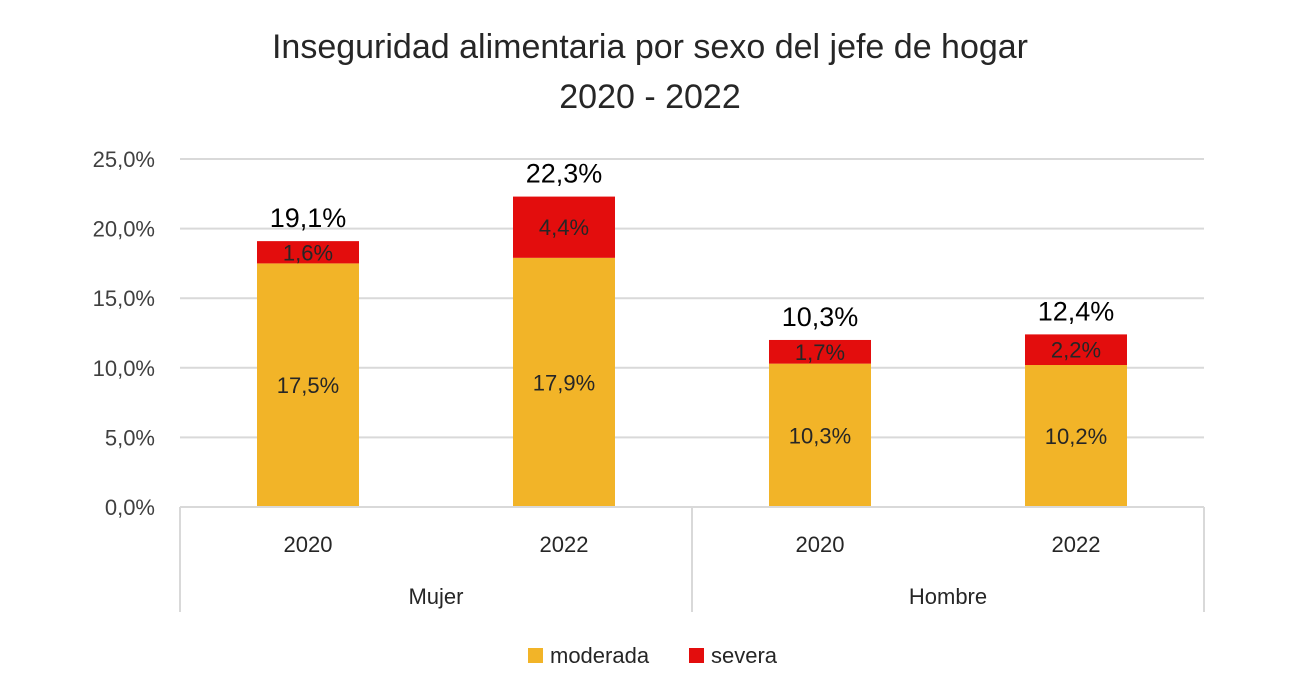  Describe the element at coordinates (564, 174) in the screenshot. I see `total-label: 22,3%` at that location.